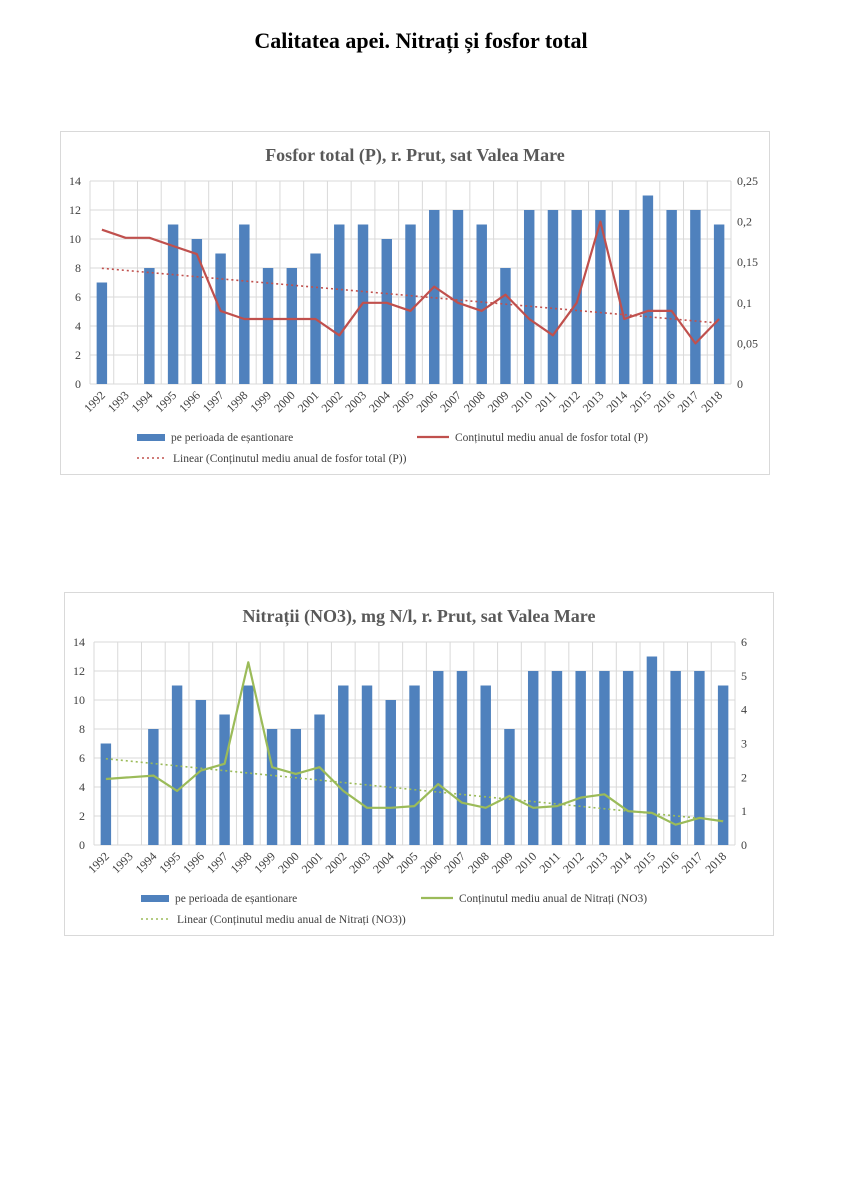 This screenshot has width=842, height=1191. I want to click on fosfor-bar-2004, so click(386, 311).